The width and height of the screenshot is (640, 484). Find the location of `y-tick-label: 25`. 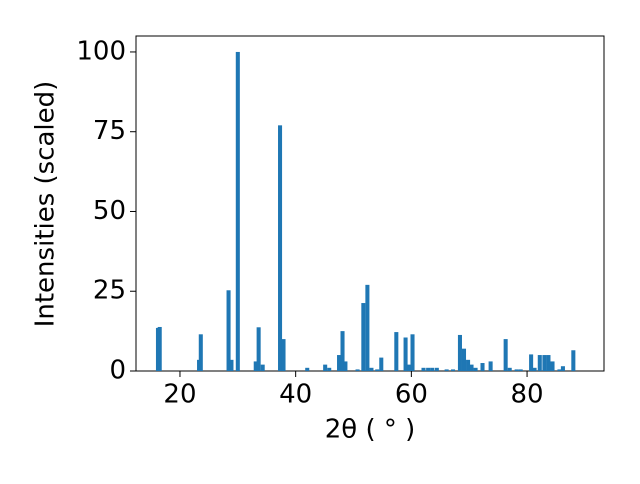

y-tick-label: 25 is located at coordinates (109, 291).